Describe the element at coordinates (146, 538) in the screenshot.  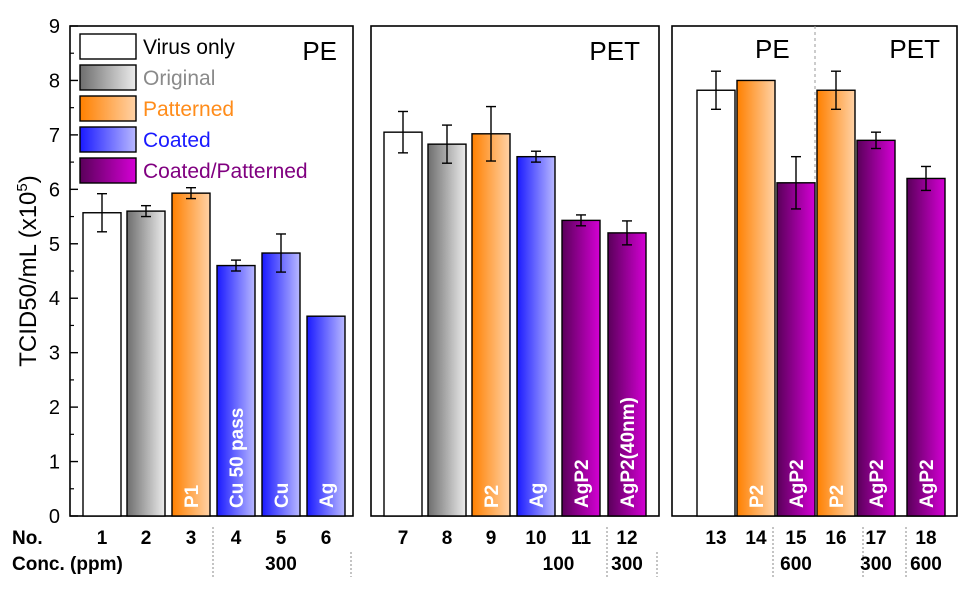
I see `bar-number-2: 2` at that location.